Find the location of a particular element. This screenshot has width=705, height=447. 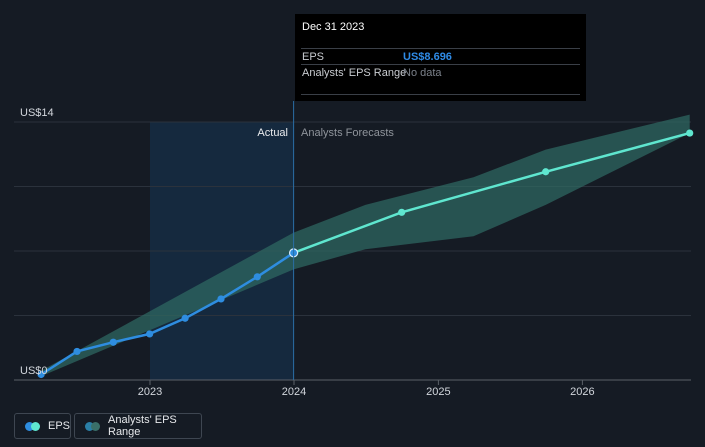

legend-item-eps: EPS is located at coordinates (42, 426).